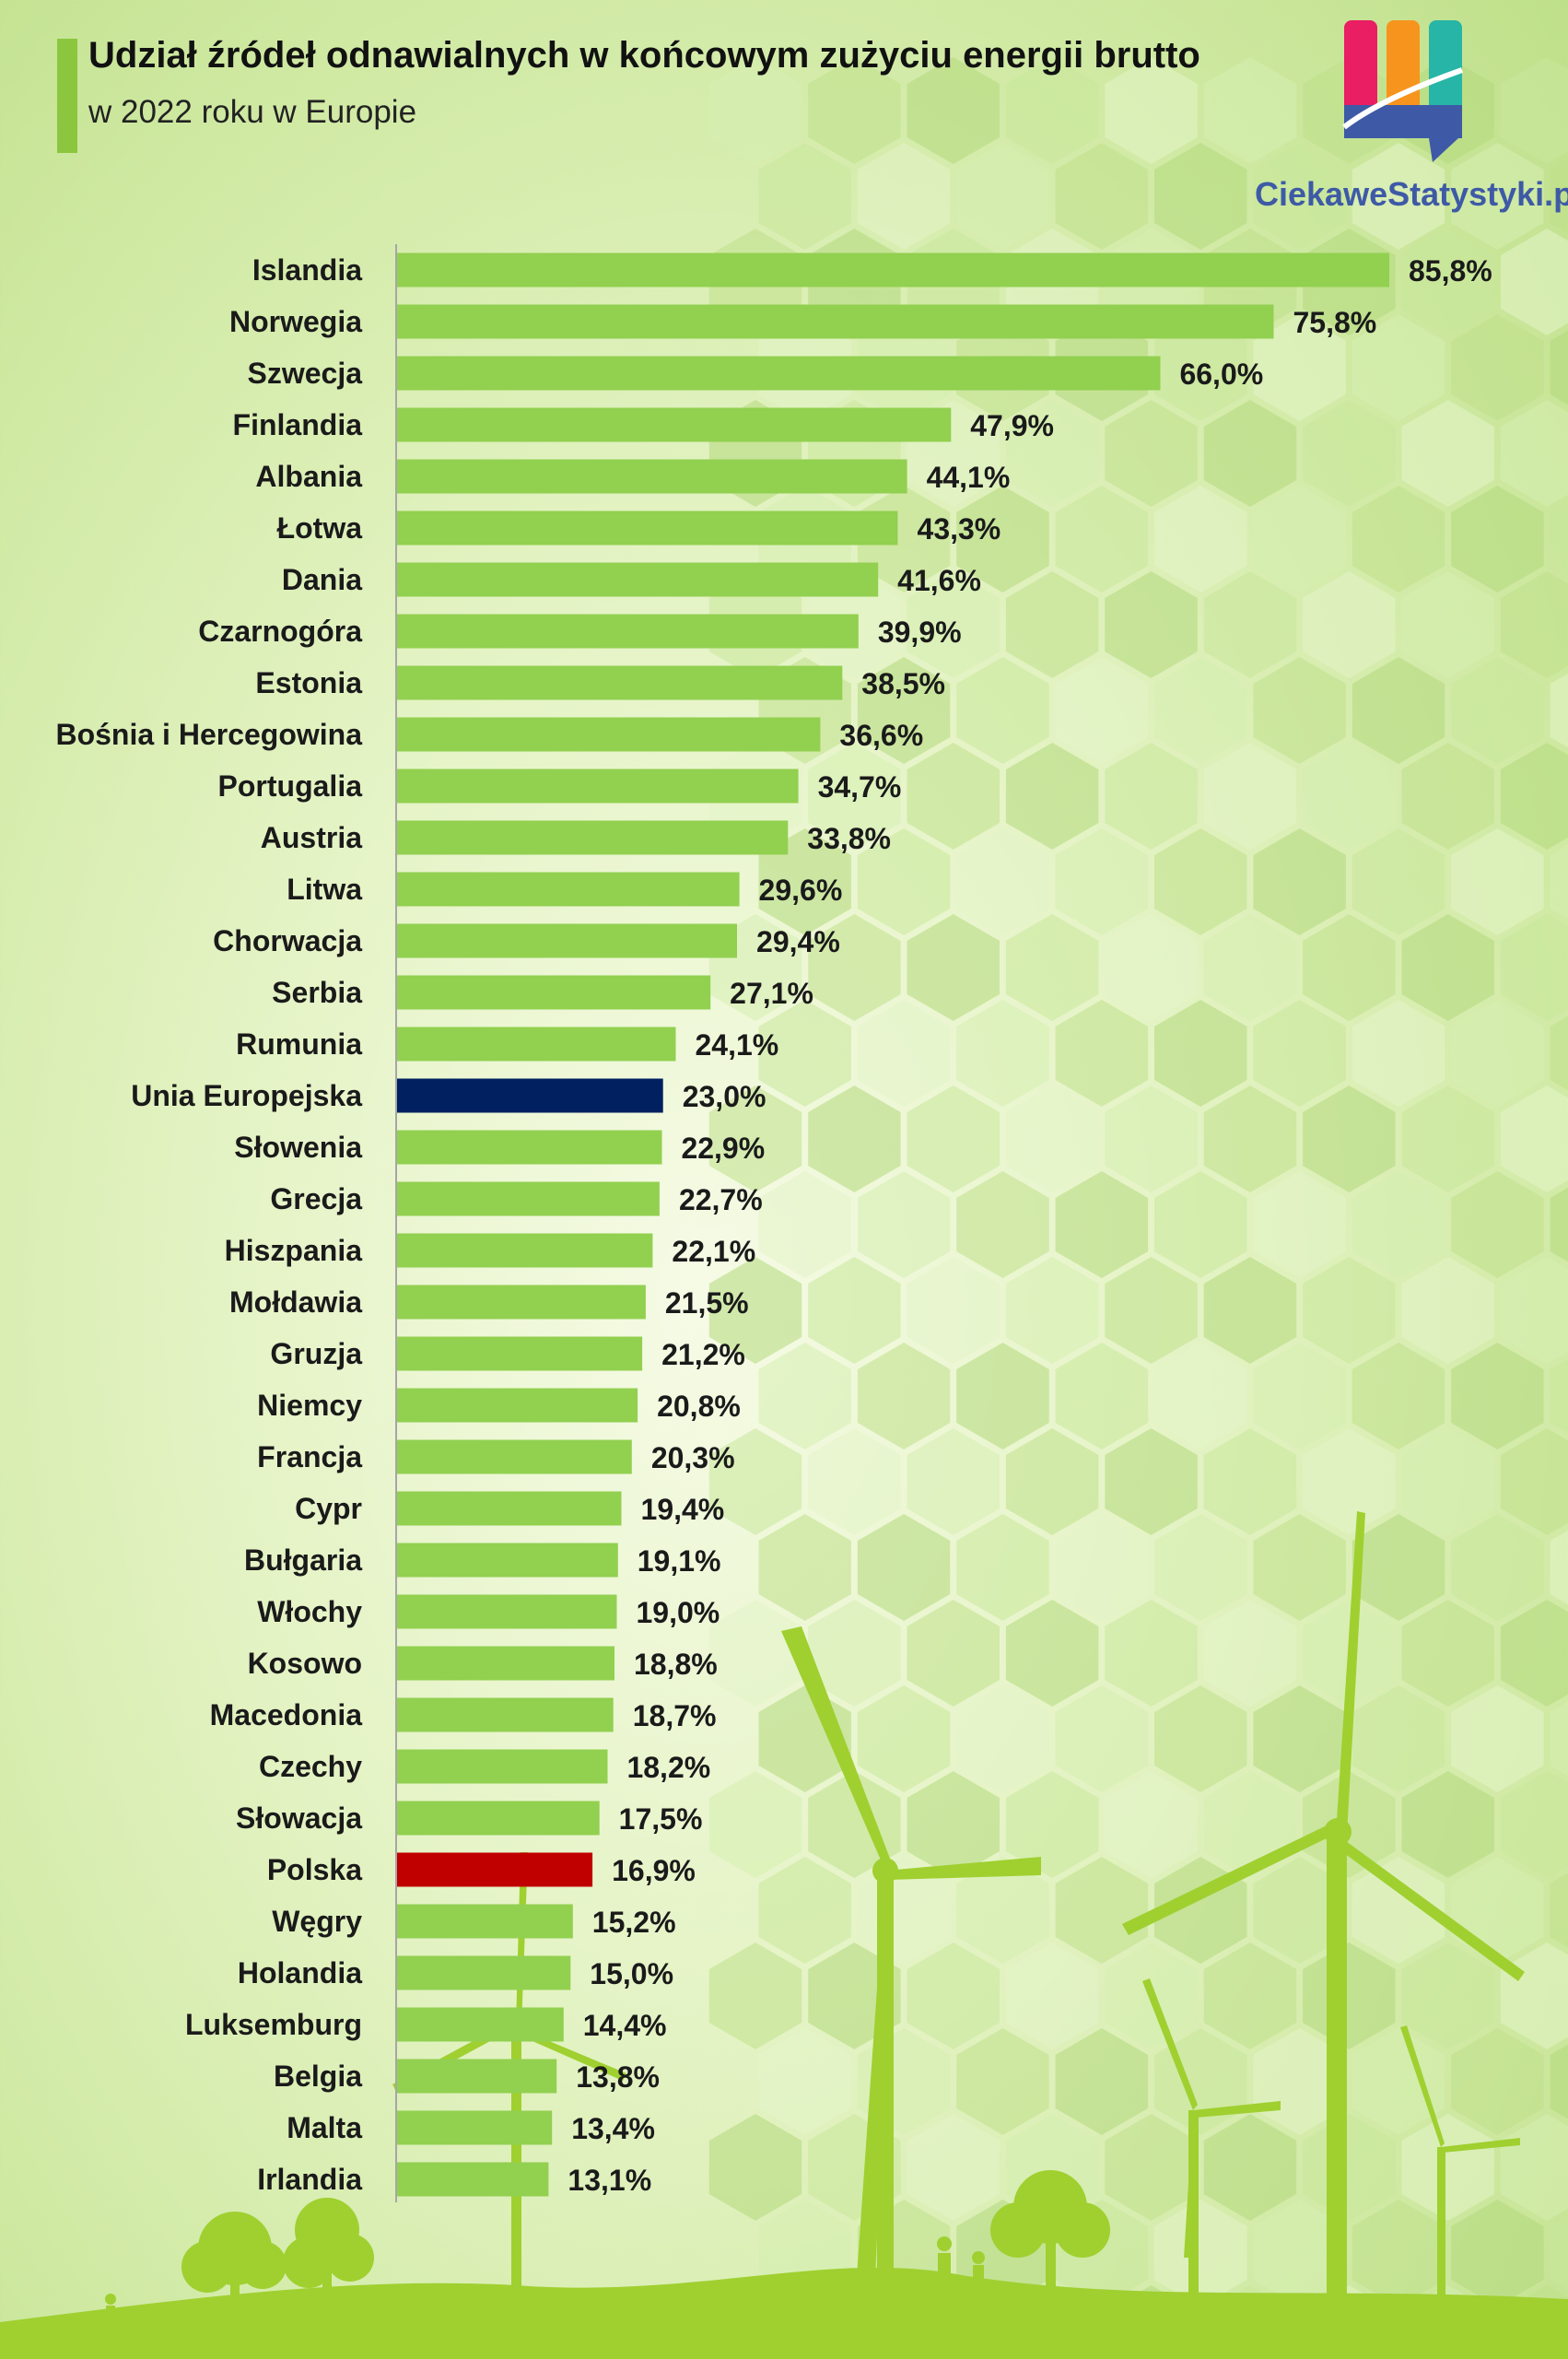  What do you see at coordinates (287, 940) in the screenshot?
I see `category-label: Chorwacja` at bounding box center [287, 940].